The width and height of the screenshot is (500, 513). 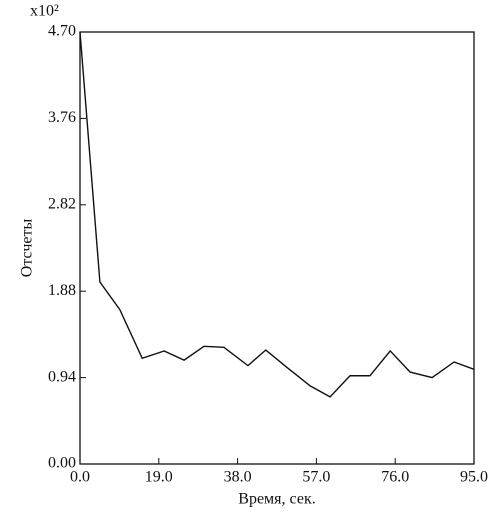 I want to click on y-multiplier: x10², so click(x=44, y=11).